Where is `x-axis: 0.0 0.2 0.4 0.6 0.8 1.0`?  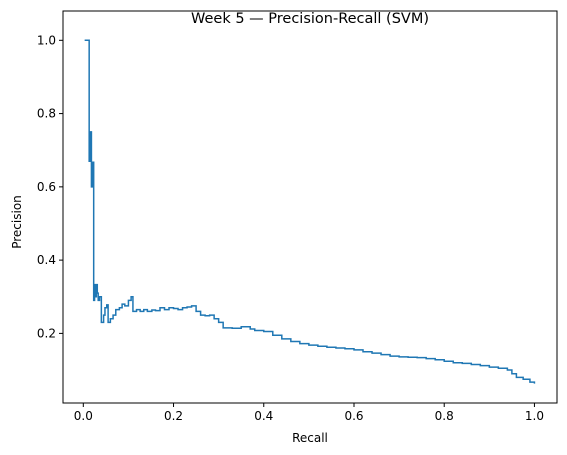 x-axis: 0.0 0.2 0.4 0.6 0.8 1.0 is located at coordinates (309, 413).